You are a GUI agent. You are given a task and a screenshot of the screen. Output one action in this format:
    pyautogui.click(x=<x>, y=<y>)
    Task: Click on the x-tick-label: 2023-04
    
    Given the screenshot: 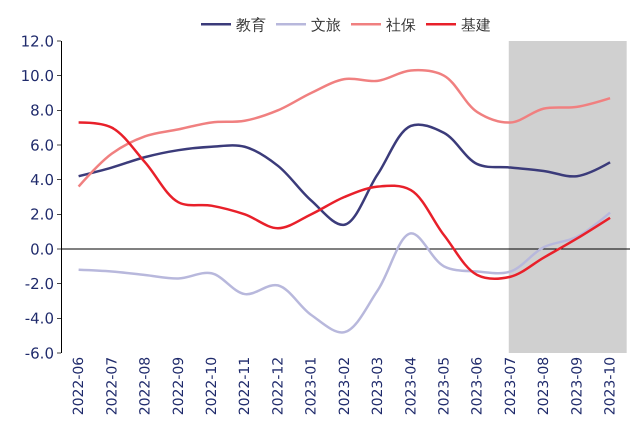 What is the action you would take?
    pyautogui.click(x=411, y=386)
    